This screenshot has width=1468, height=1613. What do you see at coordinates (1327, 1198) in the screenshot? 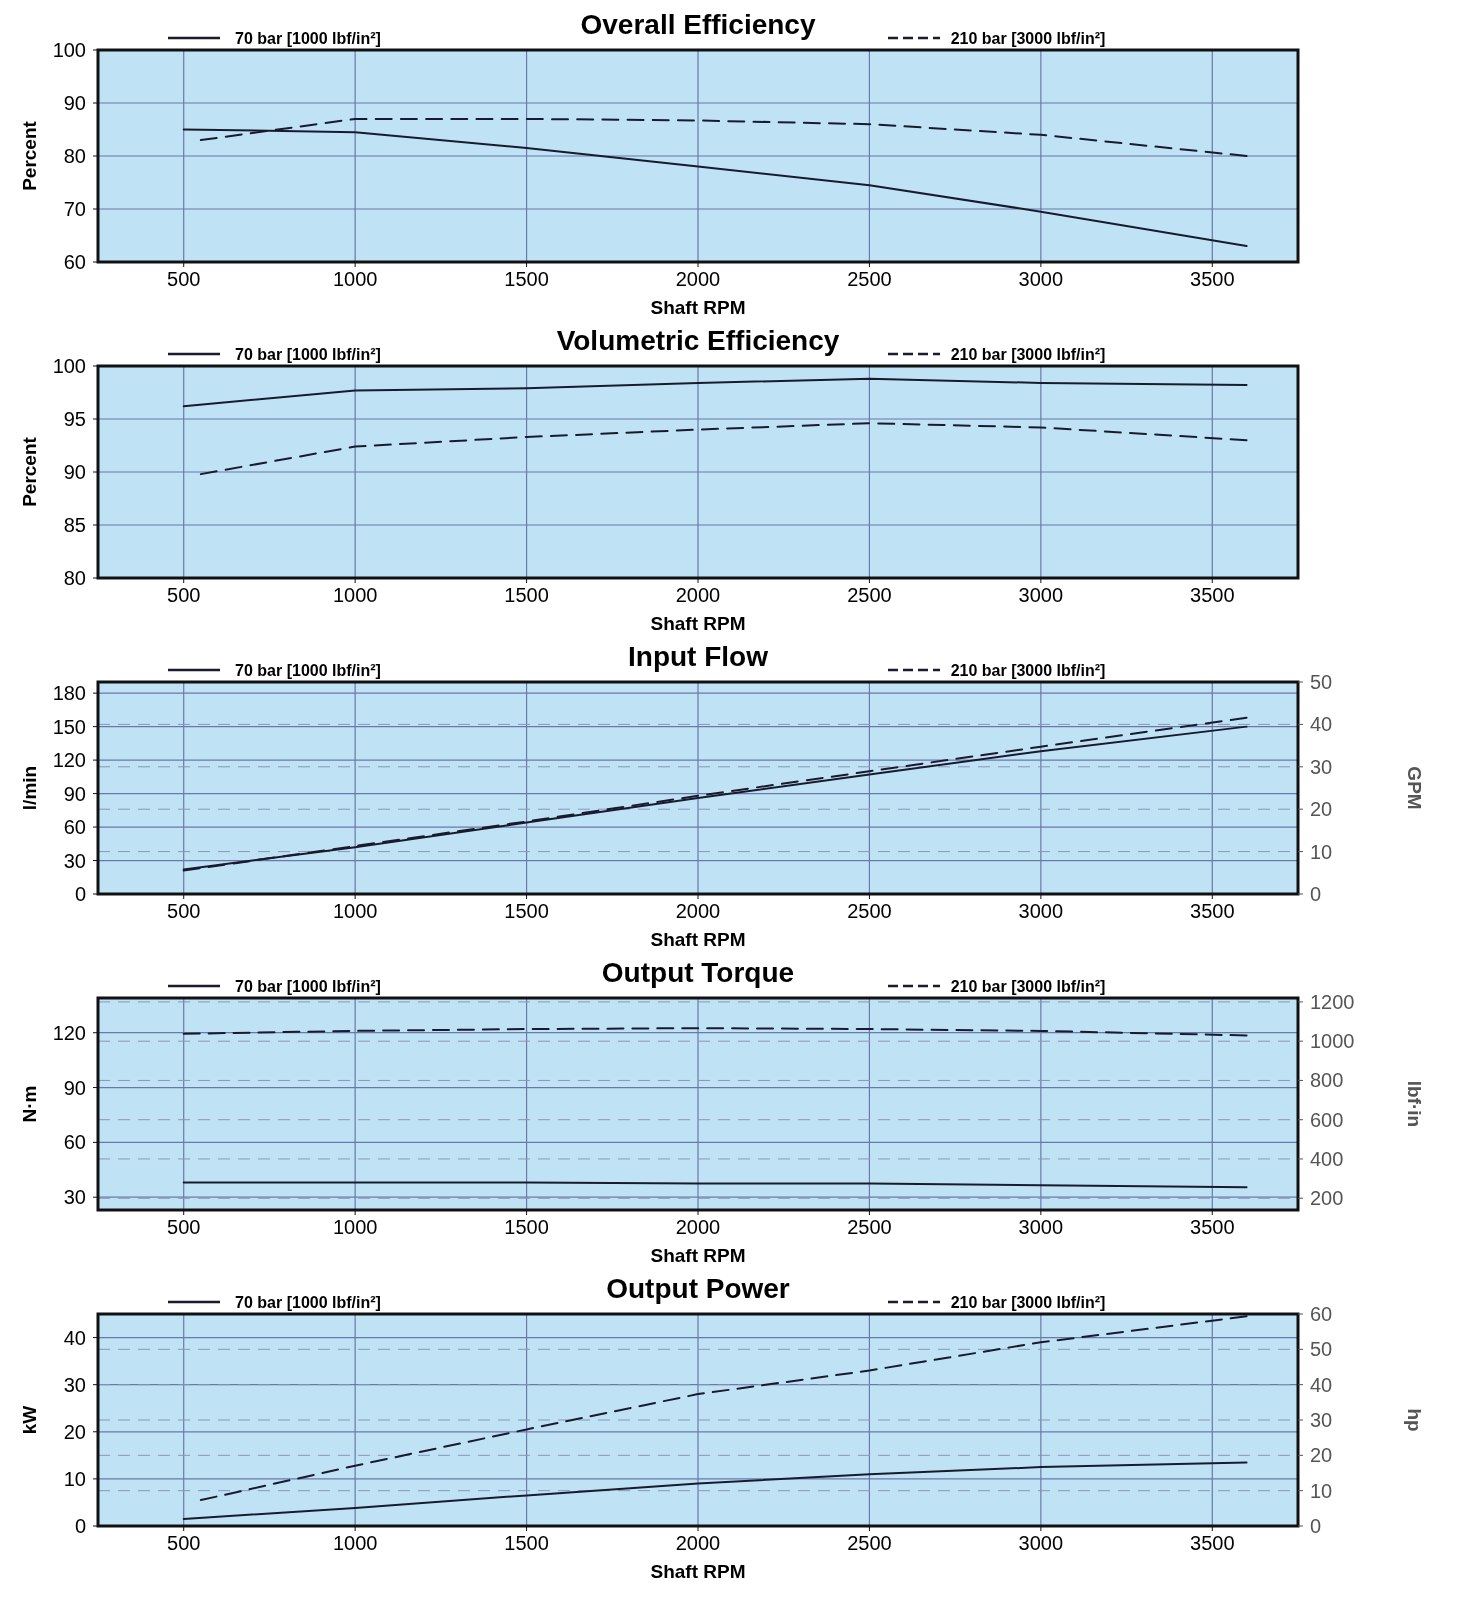
I see `y2-tick-label: 200` at bounding box center [1327, 1198].